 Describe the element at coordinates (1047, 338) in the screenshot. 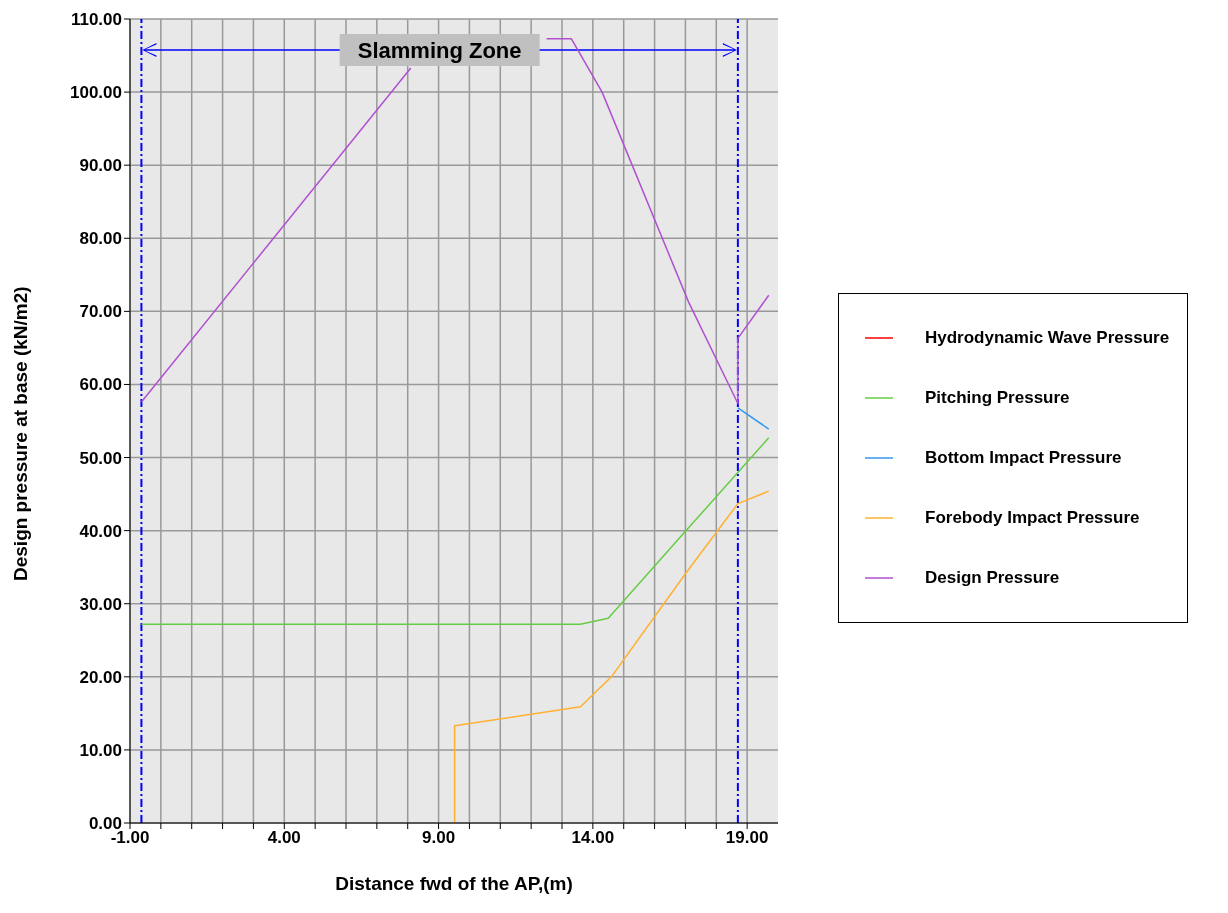

I see `legend-label: Hydrodynamic Wave Pressure` at that location.